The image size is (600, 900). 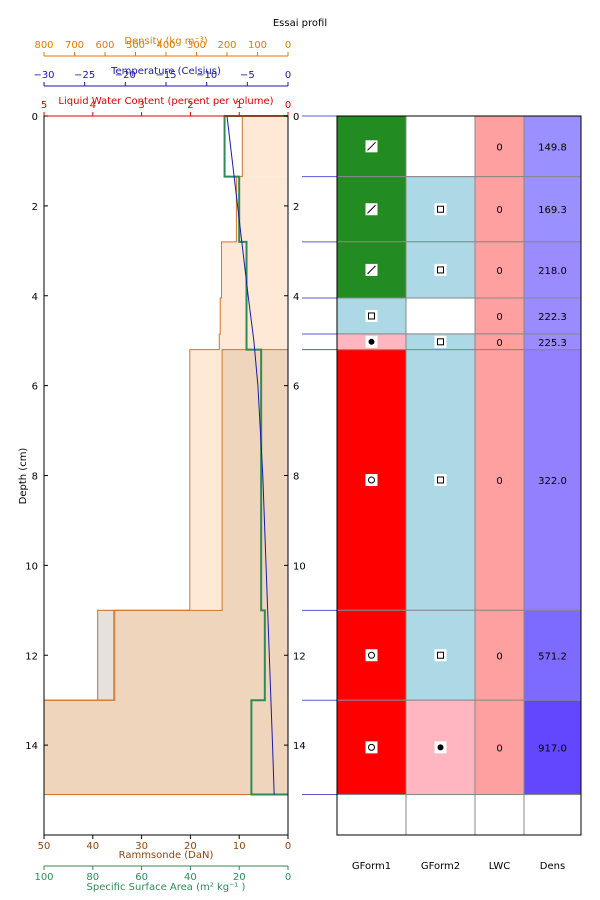 I want to click on lwc-tick-label: 4, so click(x=93, y=105).